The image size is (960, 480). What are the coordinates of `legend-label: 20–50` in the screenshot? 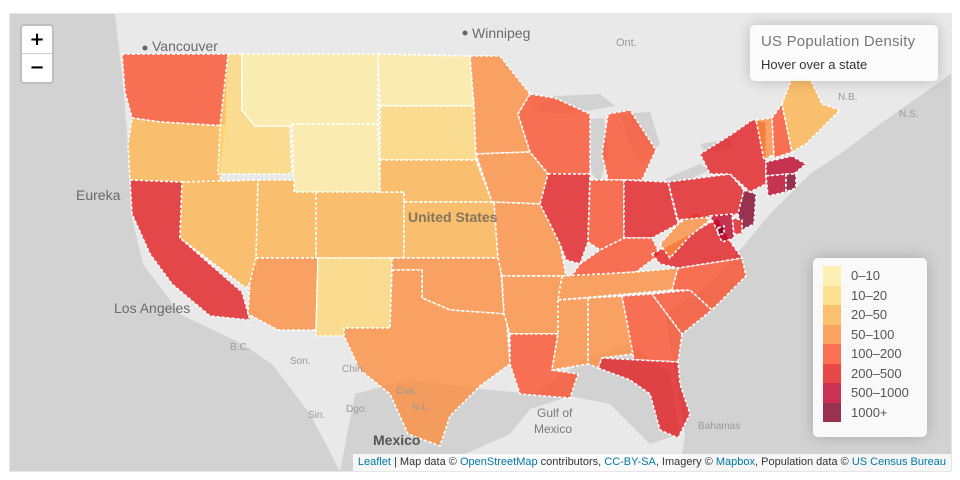 It's located at (869, 314).